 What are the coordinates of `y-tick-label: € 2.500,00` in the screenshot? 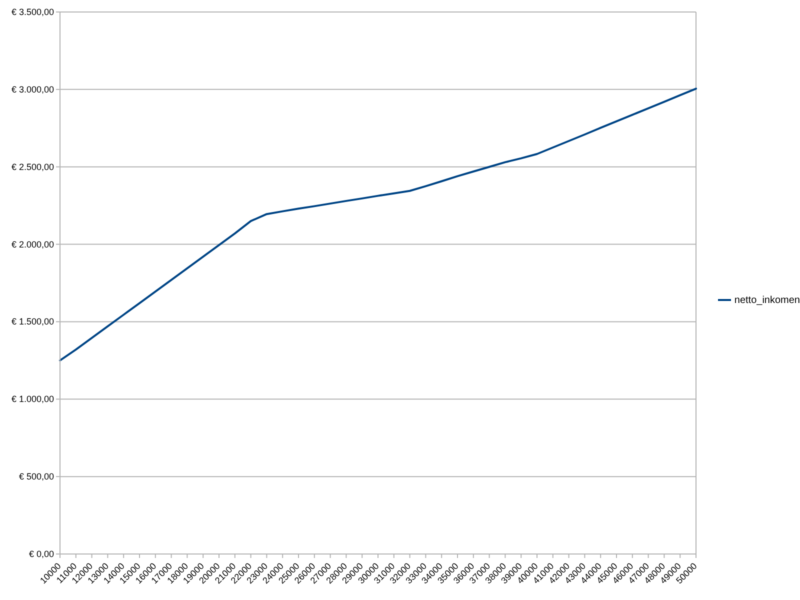 It's located at (32, 167).